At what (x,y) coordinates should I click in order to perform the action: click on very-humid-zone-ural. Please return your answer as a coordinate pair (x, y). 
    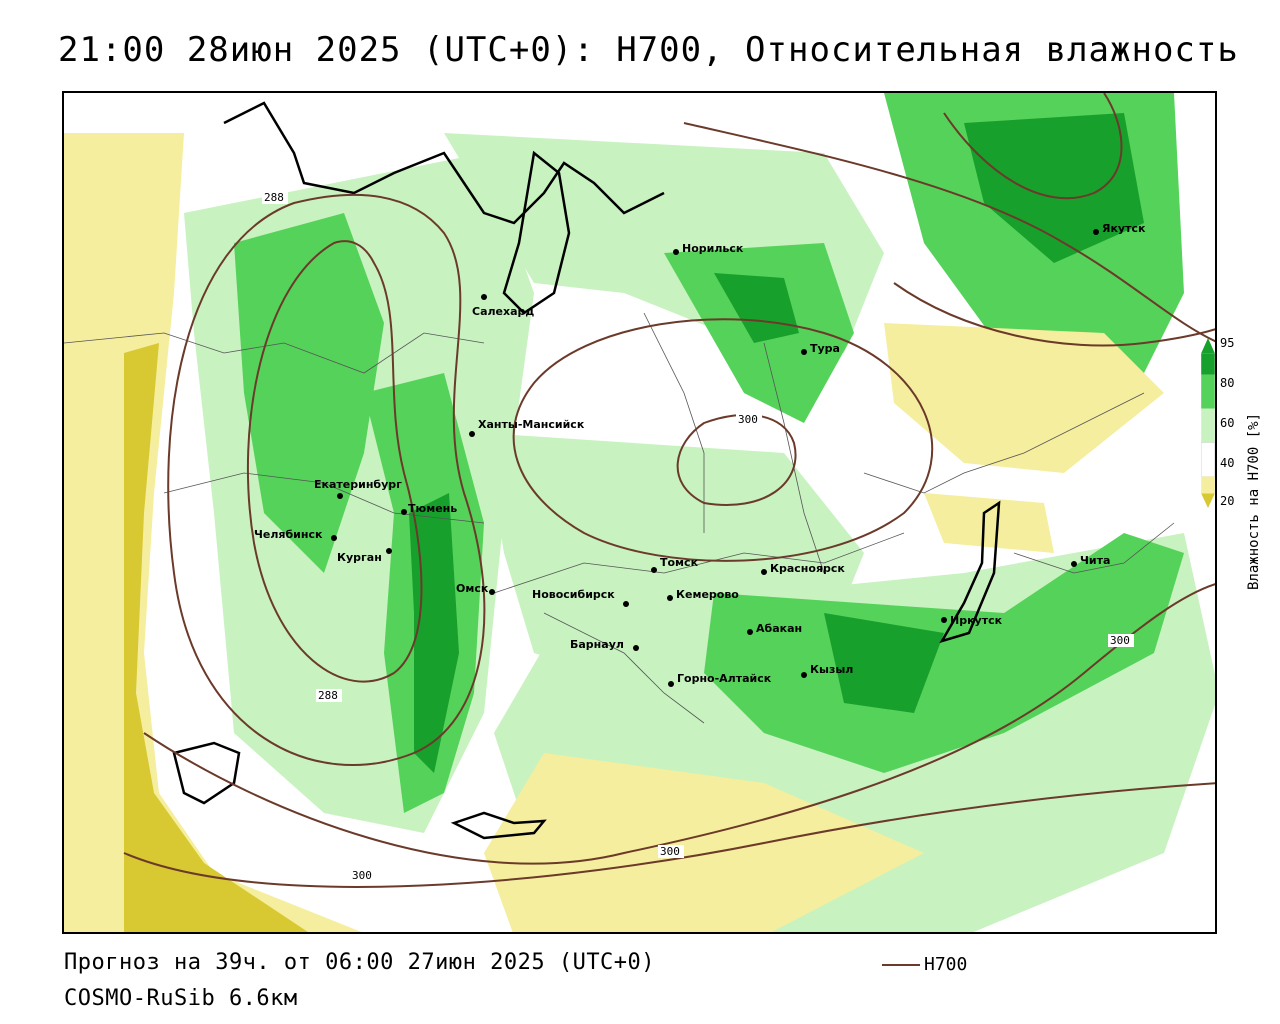
    Looking at the image, I should click on (309, 393).